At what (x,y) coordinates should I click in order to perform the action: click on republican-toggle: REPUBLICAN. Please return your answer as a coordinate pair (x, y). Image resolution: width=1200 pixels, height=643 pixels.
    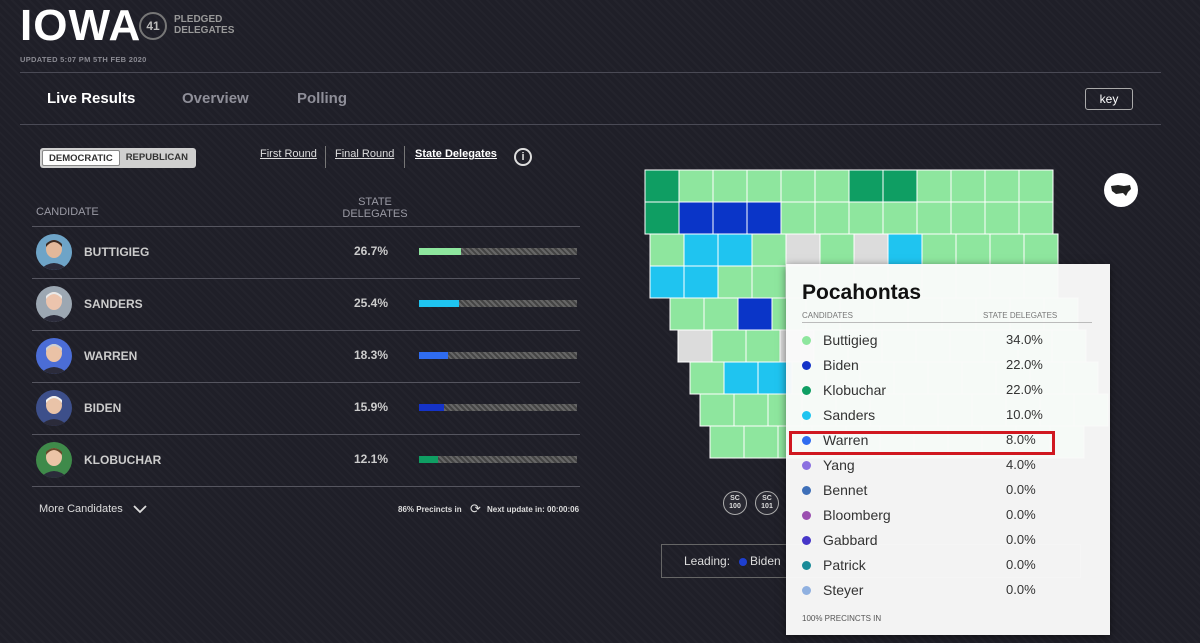
    Looking at the image, I should click on (156, 157).